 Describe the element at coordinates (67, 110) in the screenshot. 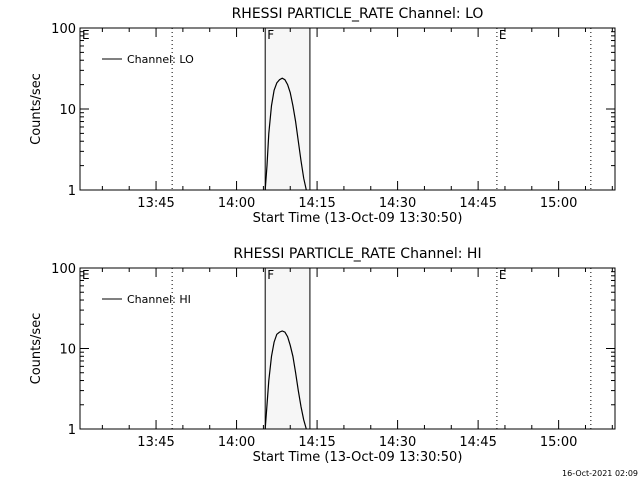

I see `chart-1-ytick-label: 10` at that location.